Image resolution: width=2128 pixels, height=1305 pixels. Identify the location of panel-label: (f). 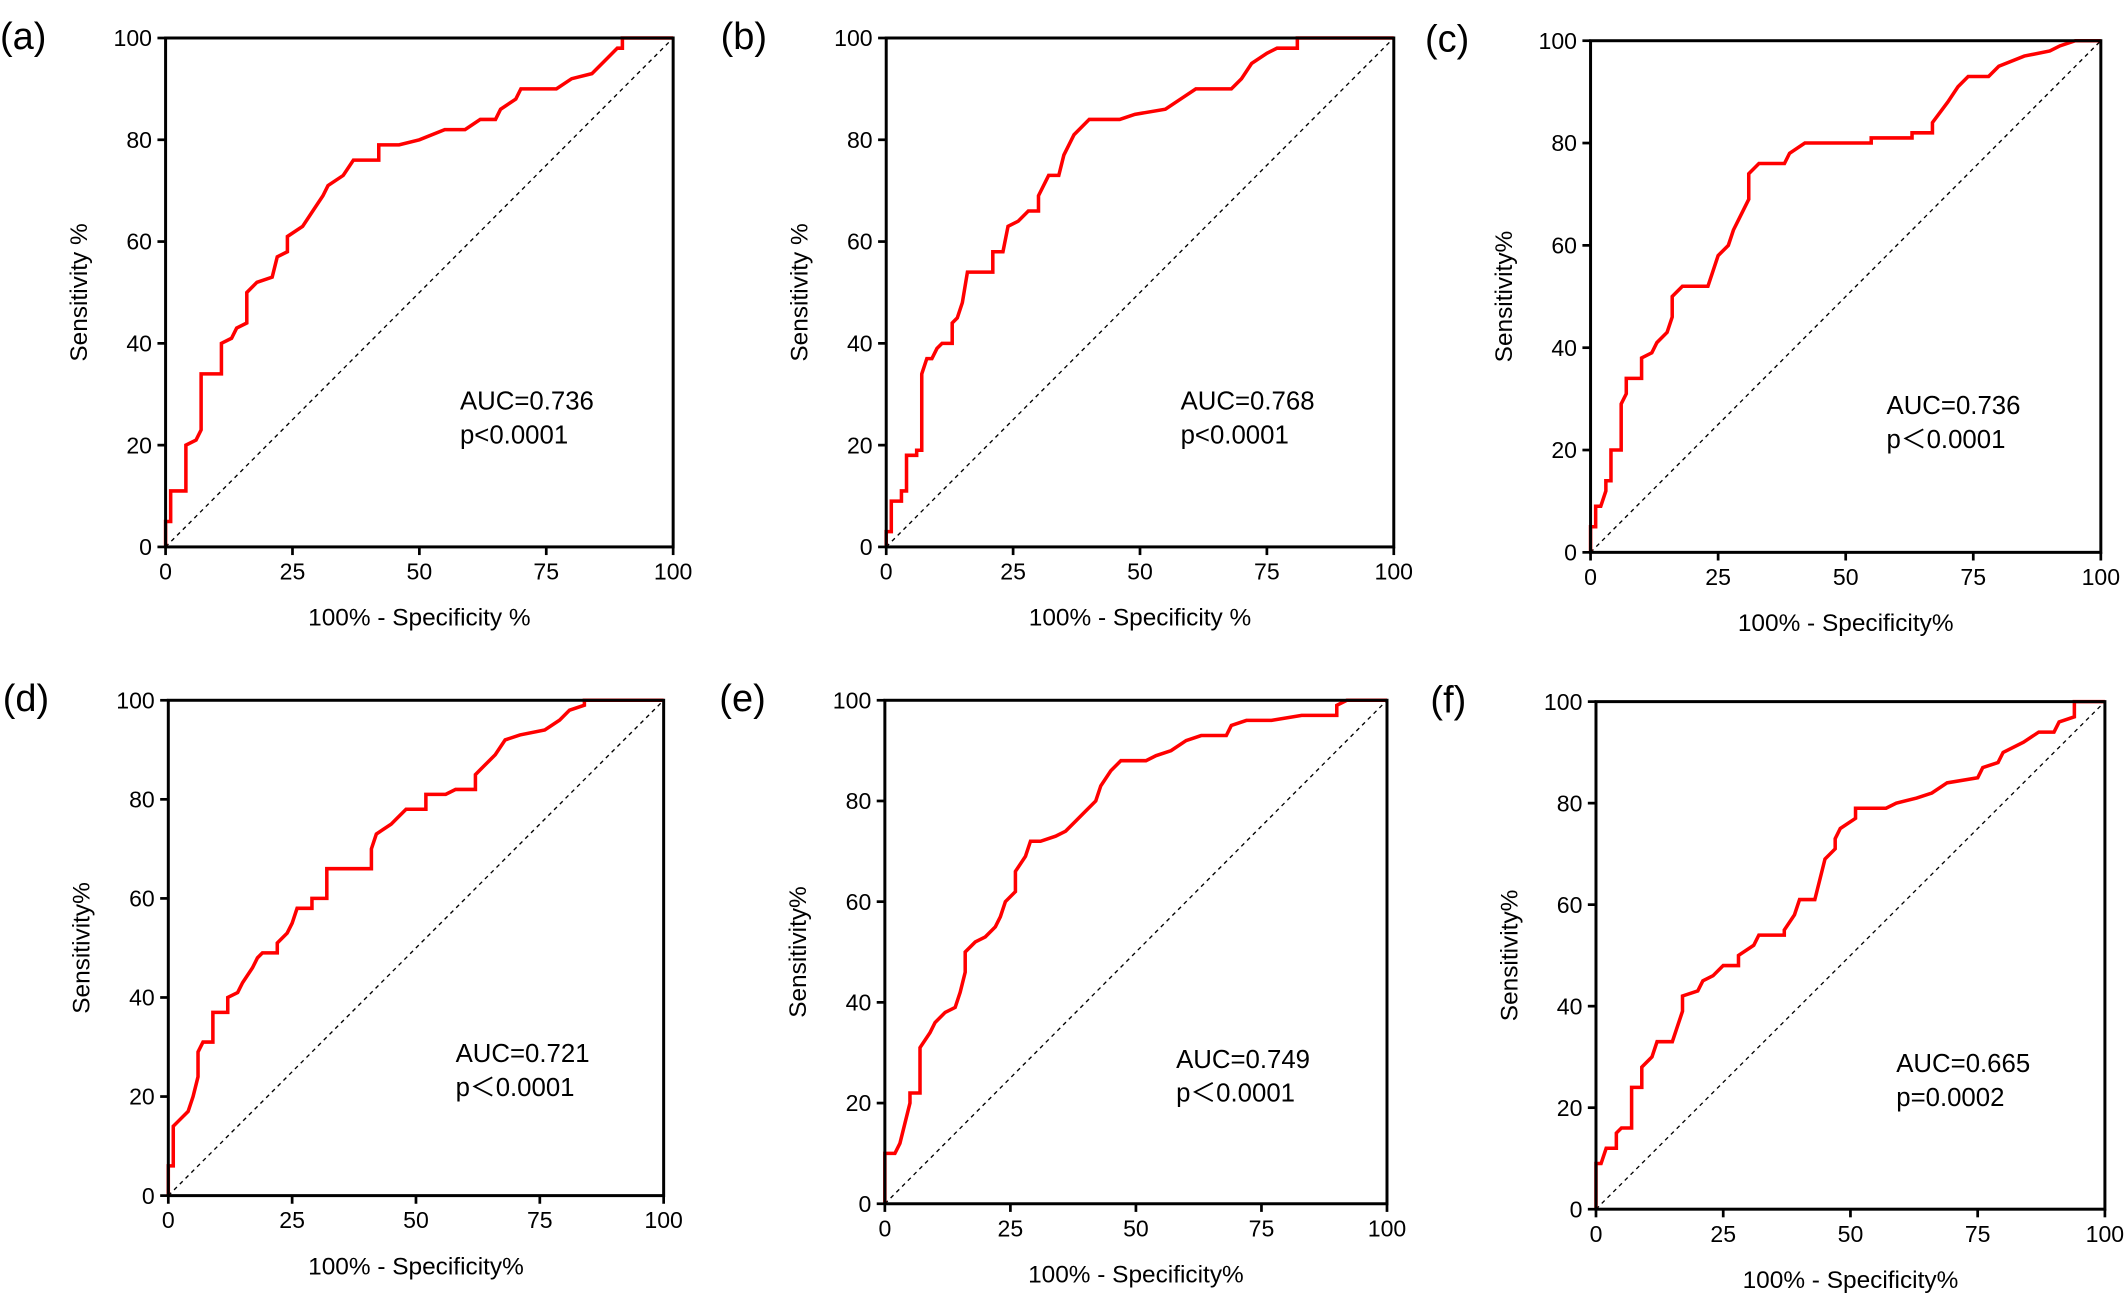
(1448, 700).